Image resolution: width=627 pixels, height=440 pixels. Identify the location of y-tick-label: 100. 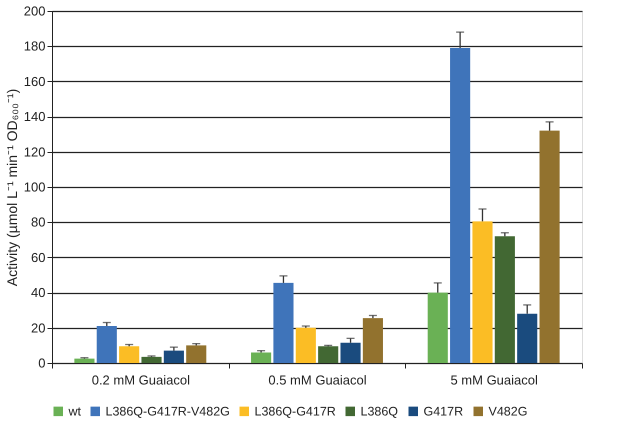
(35, 187).